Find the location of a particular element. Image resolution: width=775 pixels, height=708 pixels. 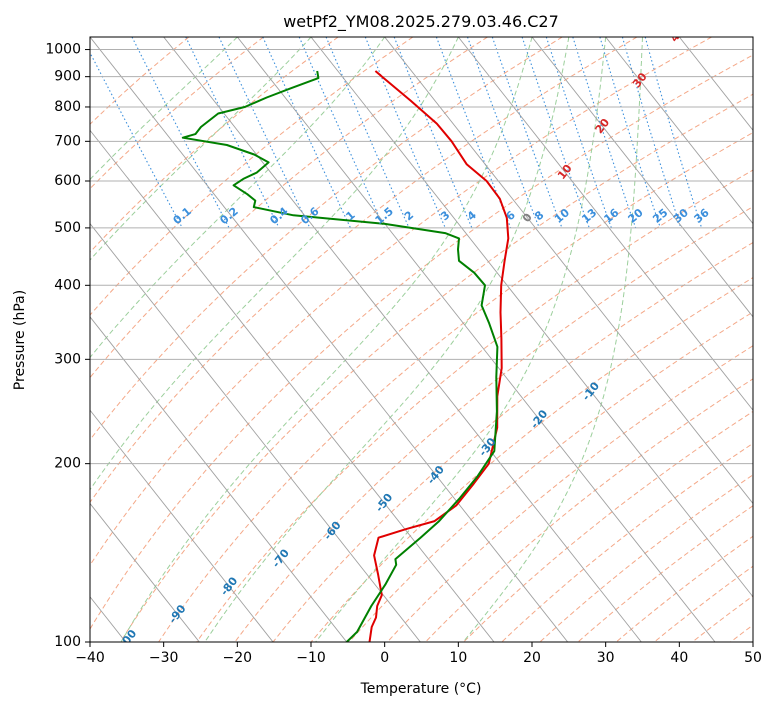

y-tick-label: 800 is located at coordinates (67, 107).